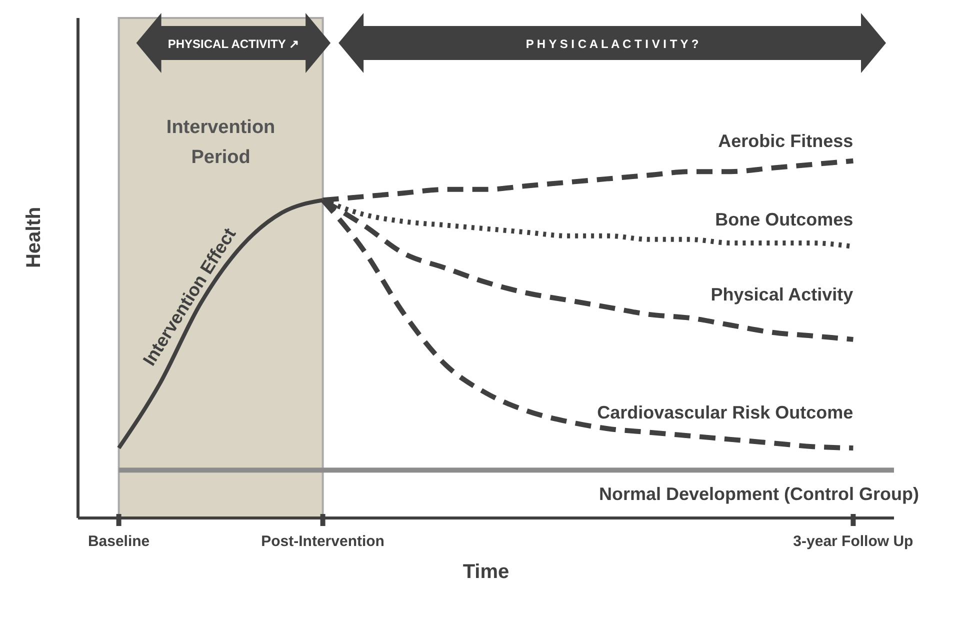 The height and width of the screenshot is (642, 962). Describe the element at coordinates (784, 219) in the screenshot. I see `series-label: Bone Outcomes` at that location.